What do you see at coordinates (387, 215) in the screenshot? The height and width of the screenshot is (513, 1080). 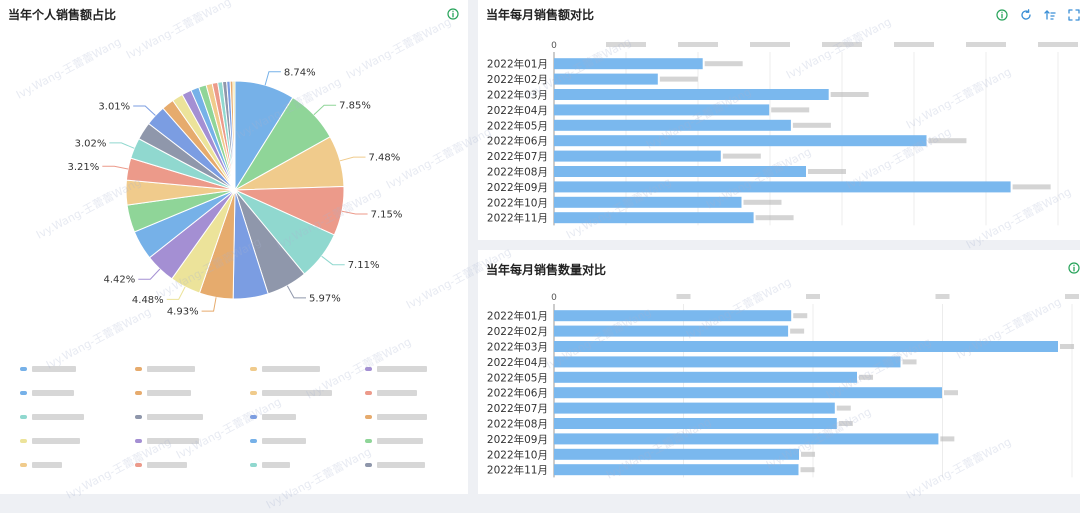 I see `pie-slice-label: 7.15%` at bounding box center [387, 215].